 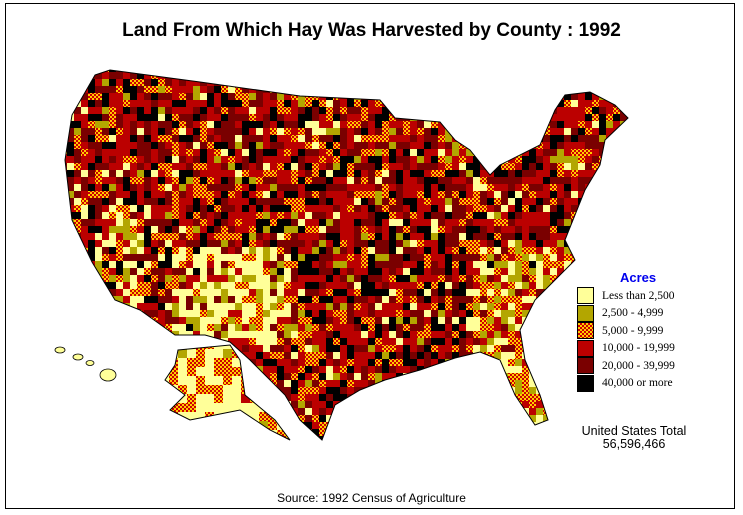 What do you see at coordinates (638, 365) in the screenshot?
I see `legend-label: 20,000 - 39,999` at bounding box center [638, 365].